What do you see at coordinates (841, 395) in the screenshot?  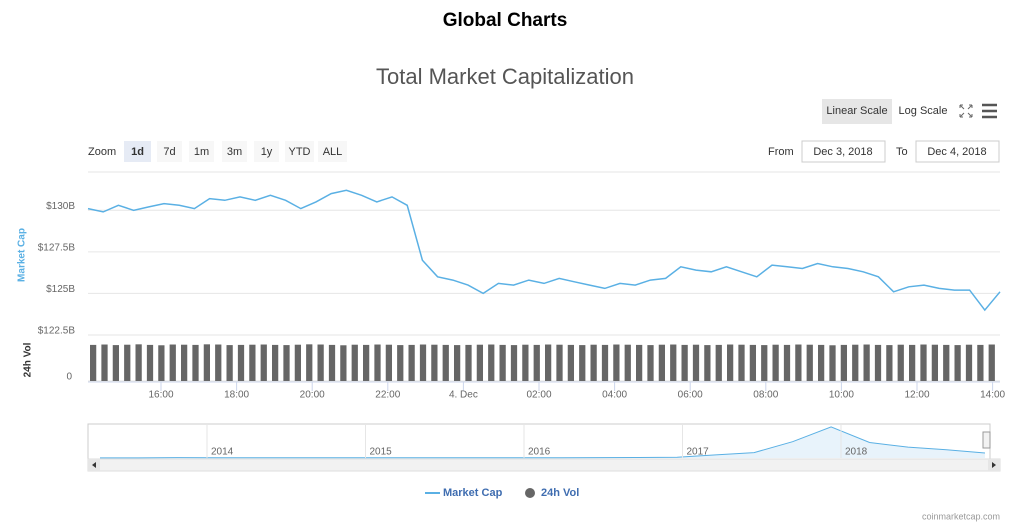 I see `x-tick-label: 10:00` at bounding box center [841, 395].